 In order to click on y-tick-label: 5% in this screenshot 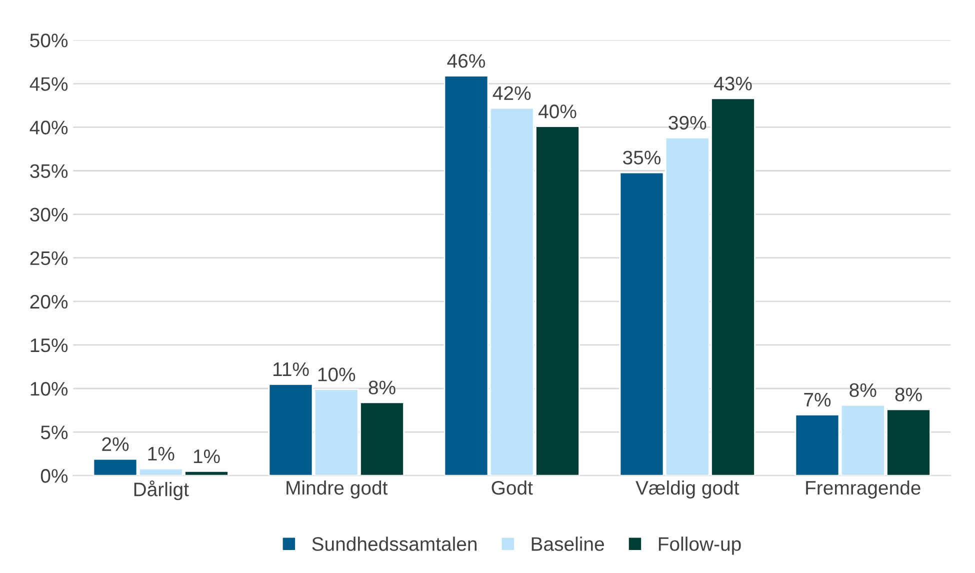, I will do `click(54, 433)`.